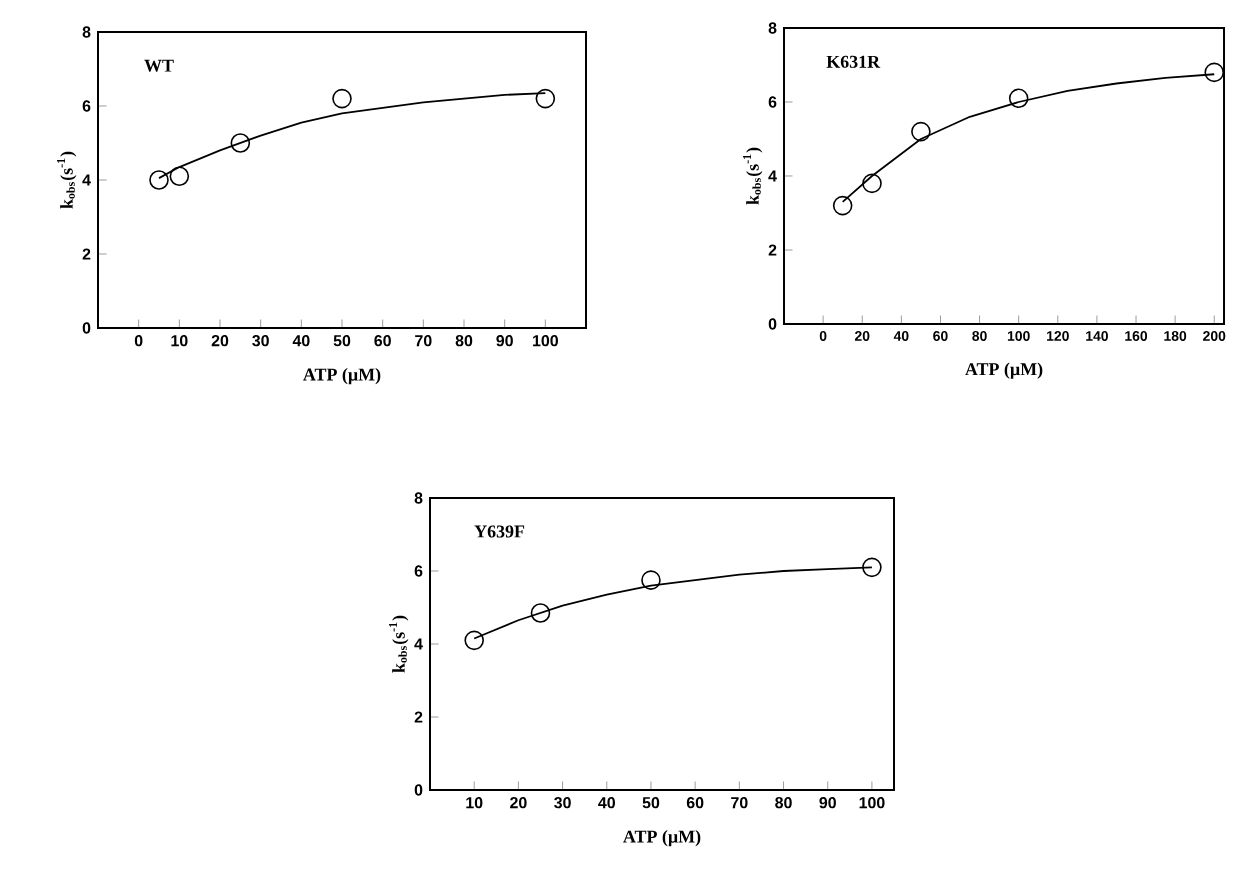 The image size is (1254, 888). What do you see at coordinates (853, 61) in the screenshot?
I see `text: K631R` at bounding box center [853, 61].